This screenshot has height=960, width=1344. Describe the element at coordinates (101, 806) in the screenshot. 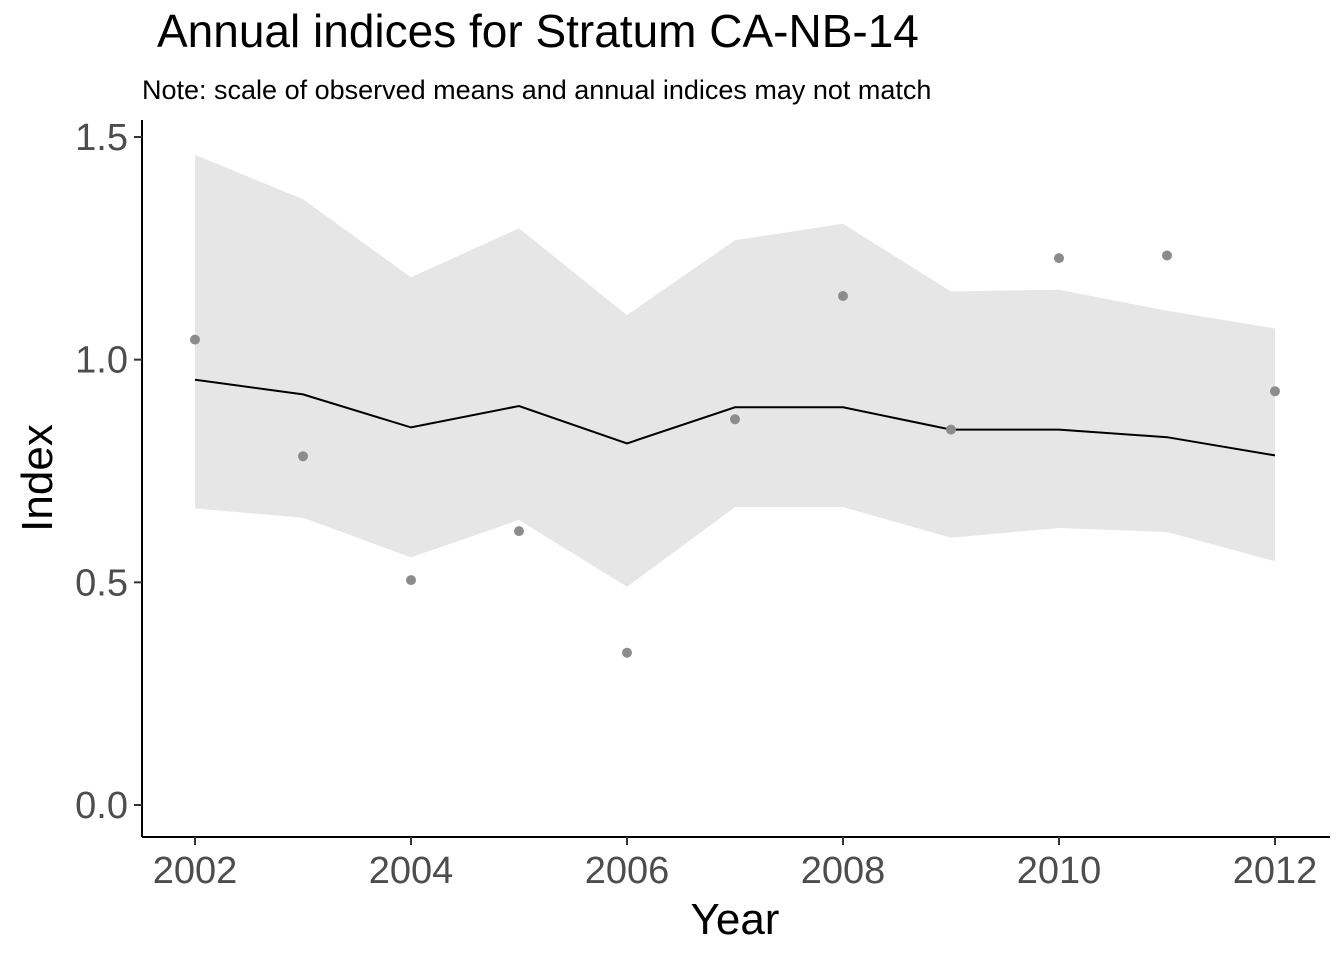

I see `y-tick-label: 0.0` at that location.